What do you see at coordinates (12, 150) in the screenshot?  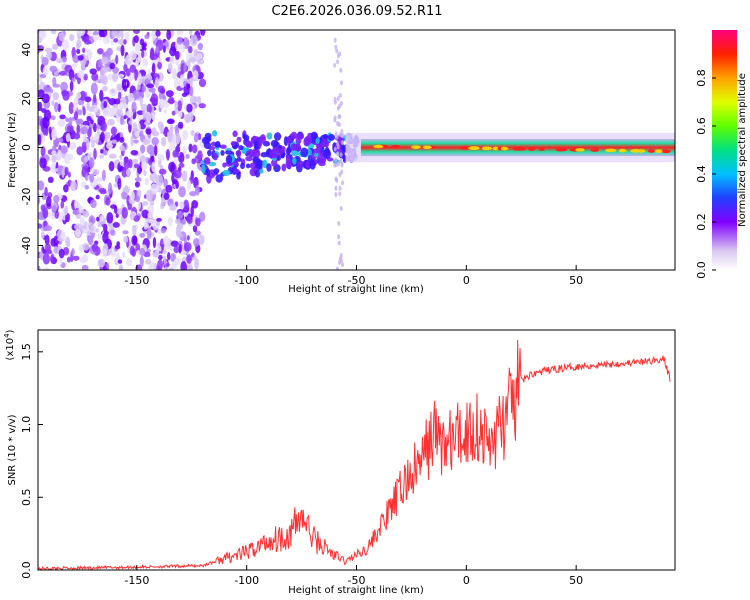 I see `spectrogram-y-axis-title: Frequency (Hz)` at bounding box center [12, 150].